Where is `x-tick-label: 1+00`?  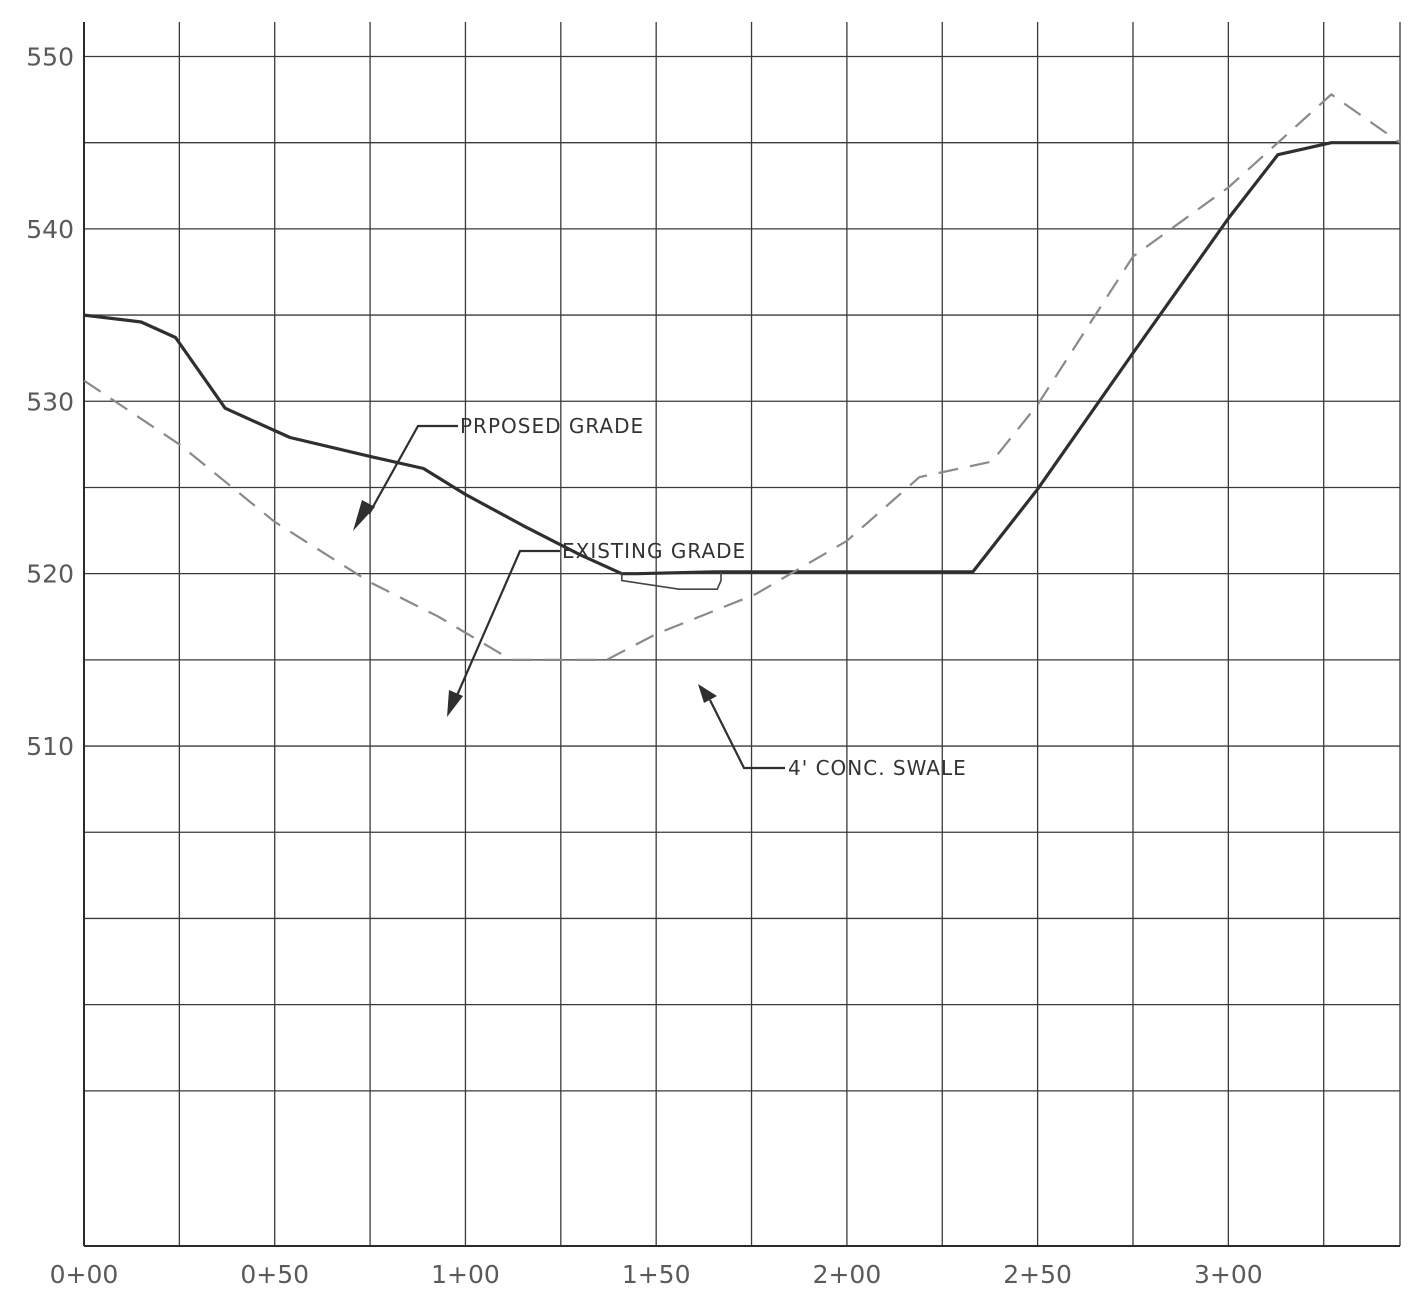
x-tick-label: 1+00 is located at coordinates (465, 1274).